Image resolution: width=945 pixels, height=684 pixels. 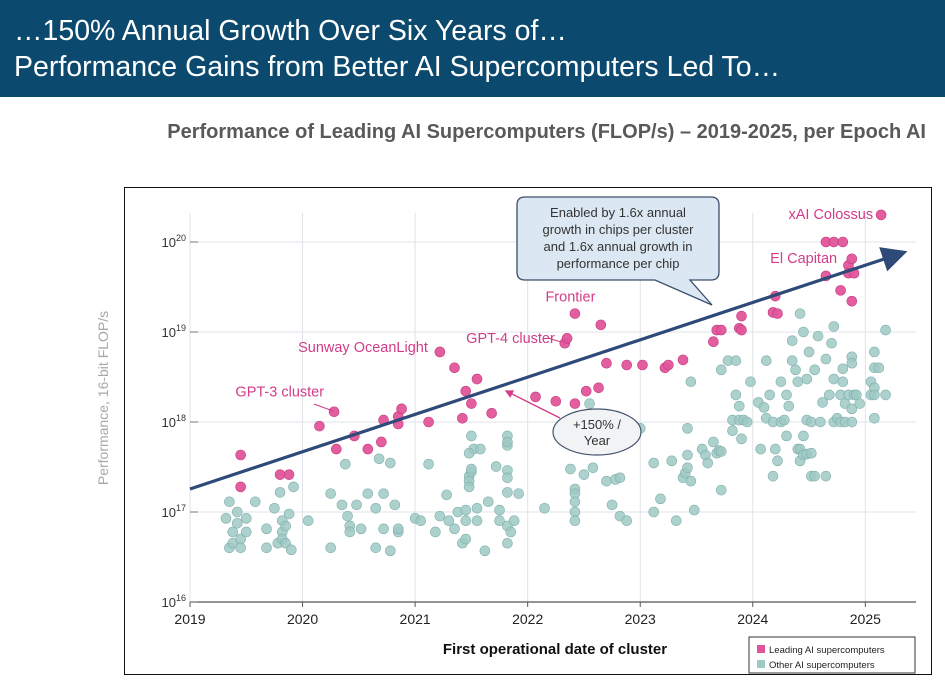 What do you see at coordinates (752, 619) in the screenshot?
I see `x-tick-label: 2024` at bounding box center [752, 619].